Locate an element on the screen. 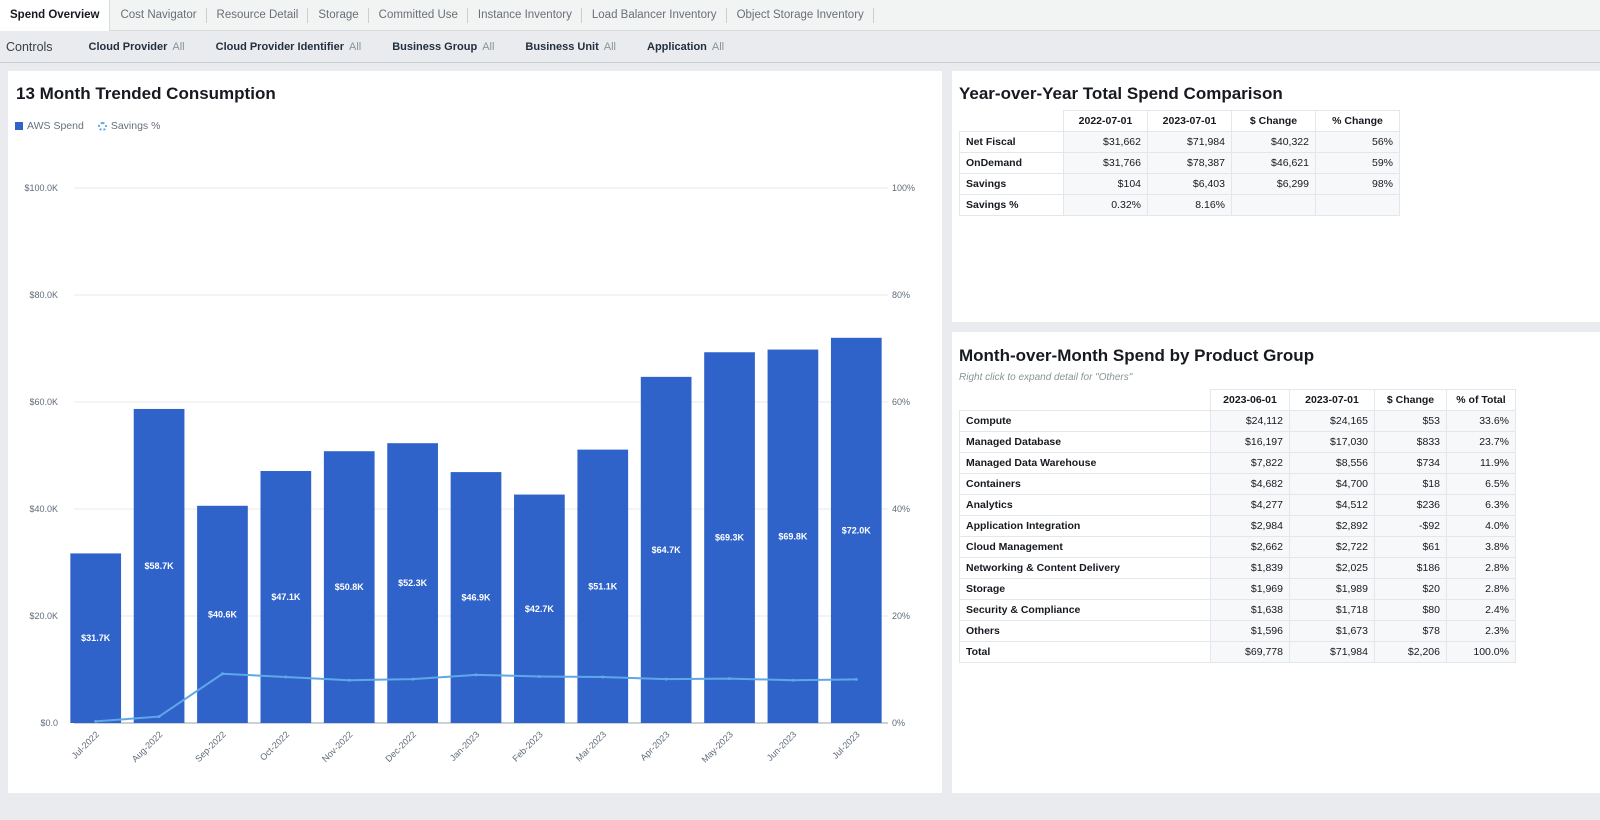  table-cell: $17,030 is located at coordinates (1332, 442).